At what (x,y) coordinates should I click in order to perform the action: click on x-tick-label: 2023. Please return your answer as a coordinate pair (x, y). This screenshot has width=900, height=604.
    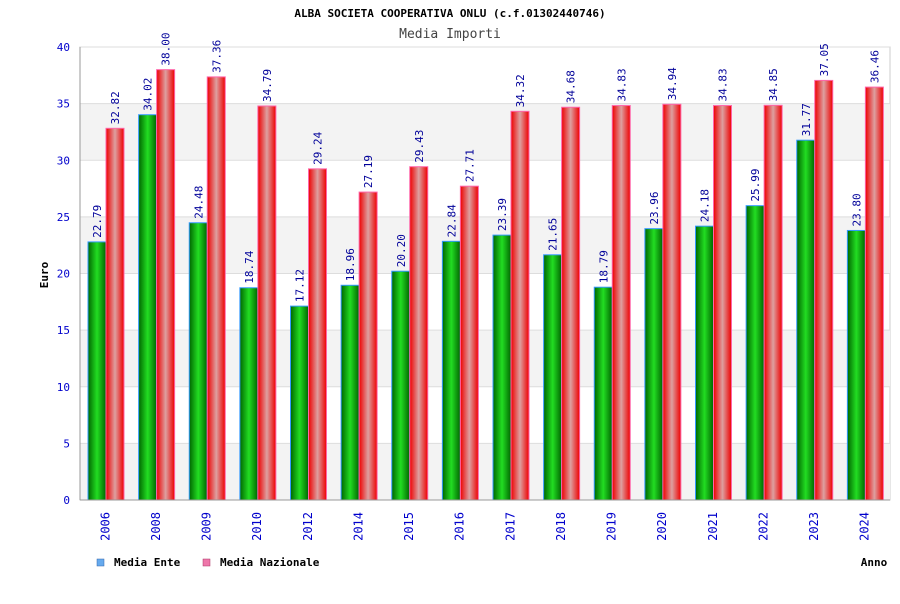
    Looking at the image, I should click on (814, 526).